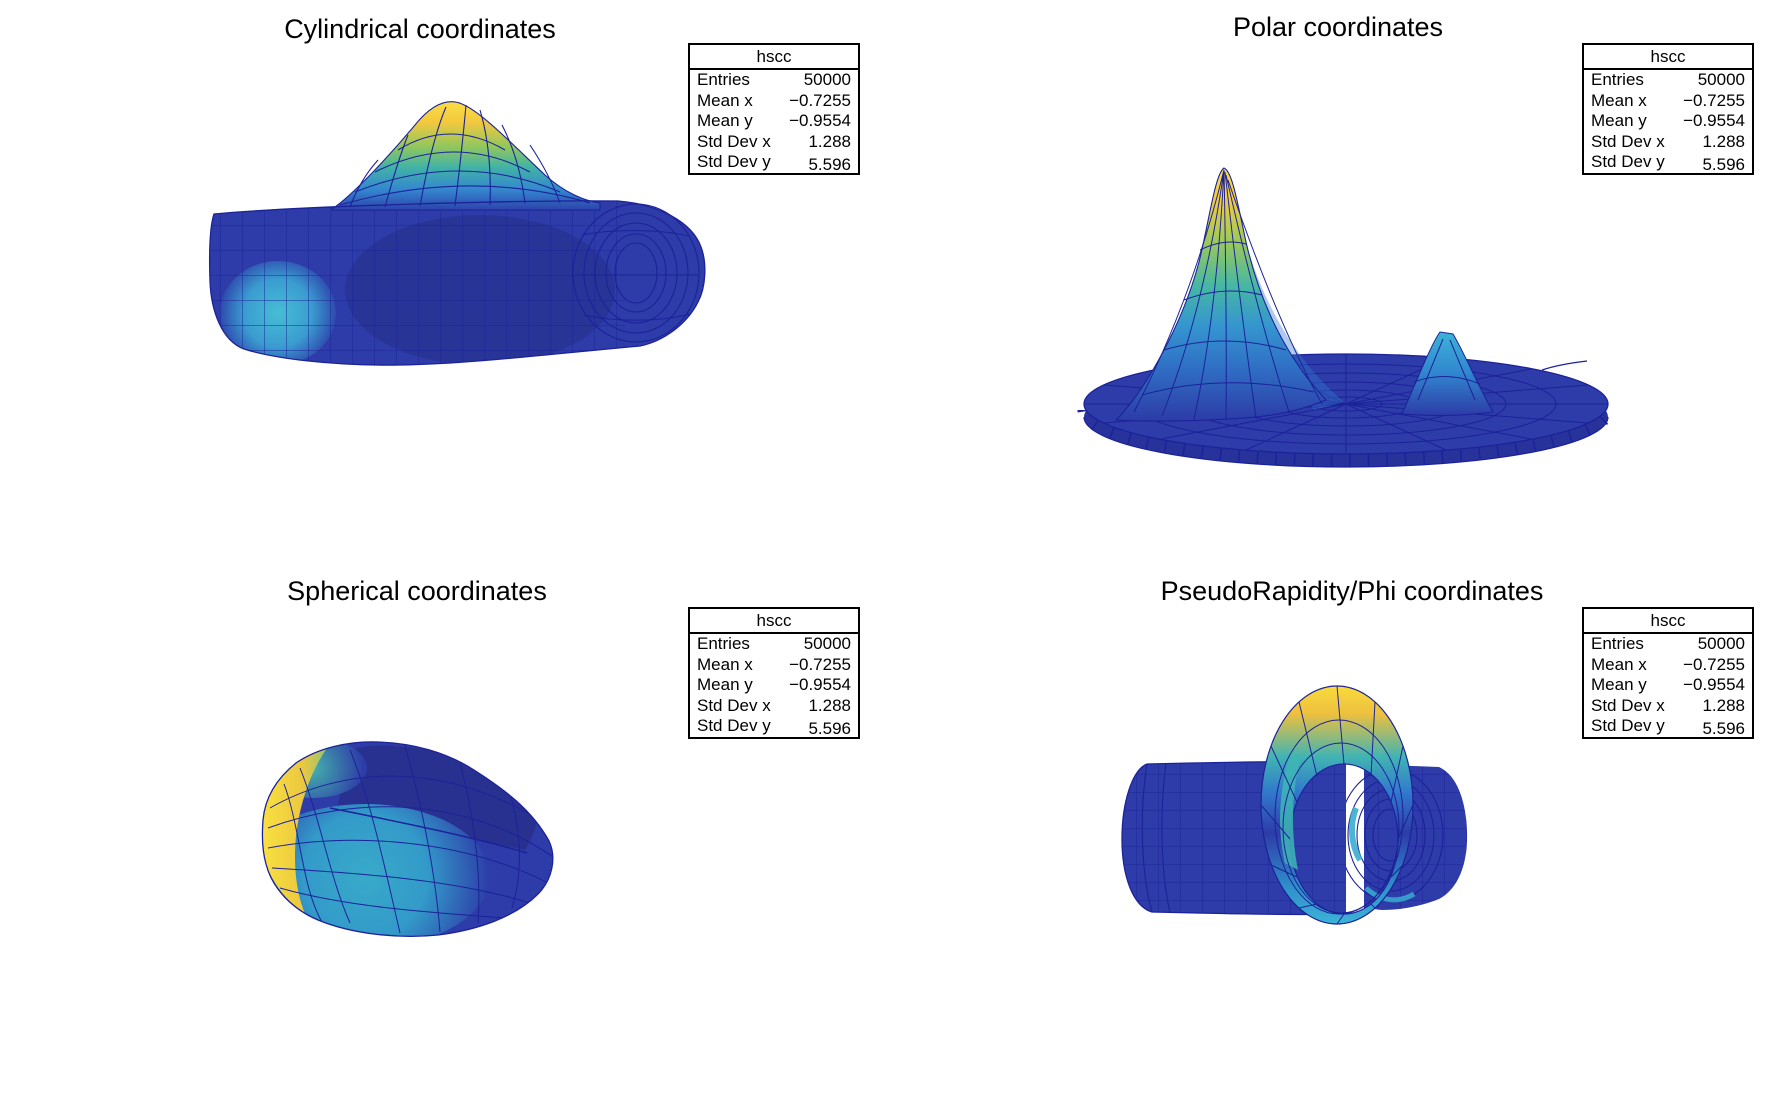 This screenshot has height=1116, width=1788. What do you see at coordinates (1564, 365) in the screenshot?
I see `stray-mesh-line` at bounding box center [1564, 365].